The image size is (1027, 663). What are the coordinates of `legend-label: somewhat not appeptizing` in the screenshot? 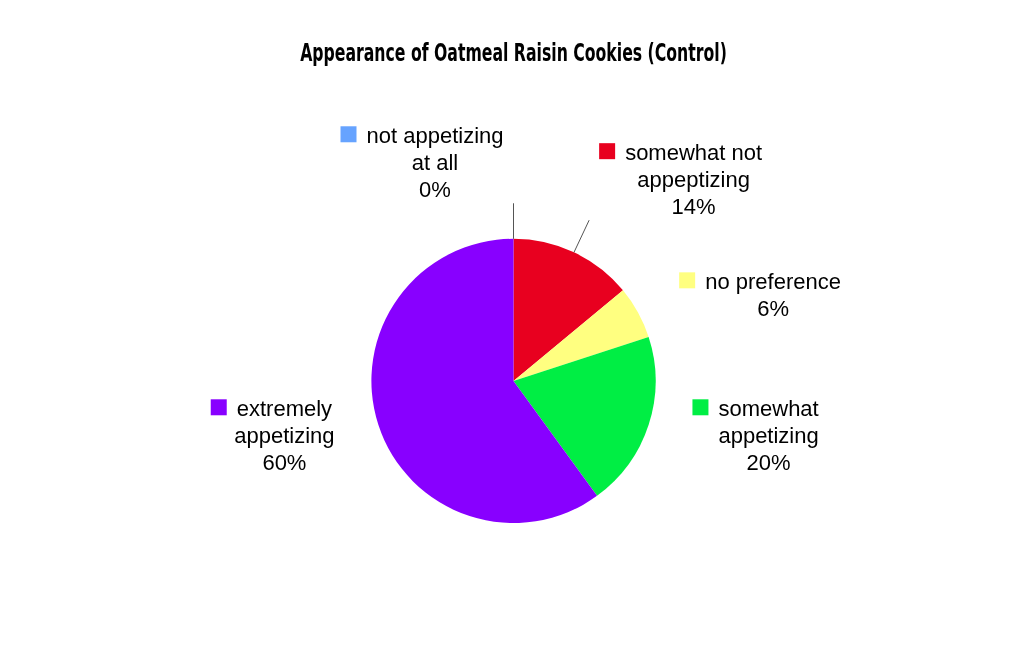 It's located at (694, 166).